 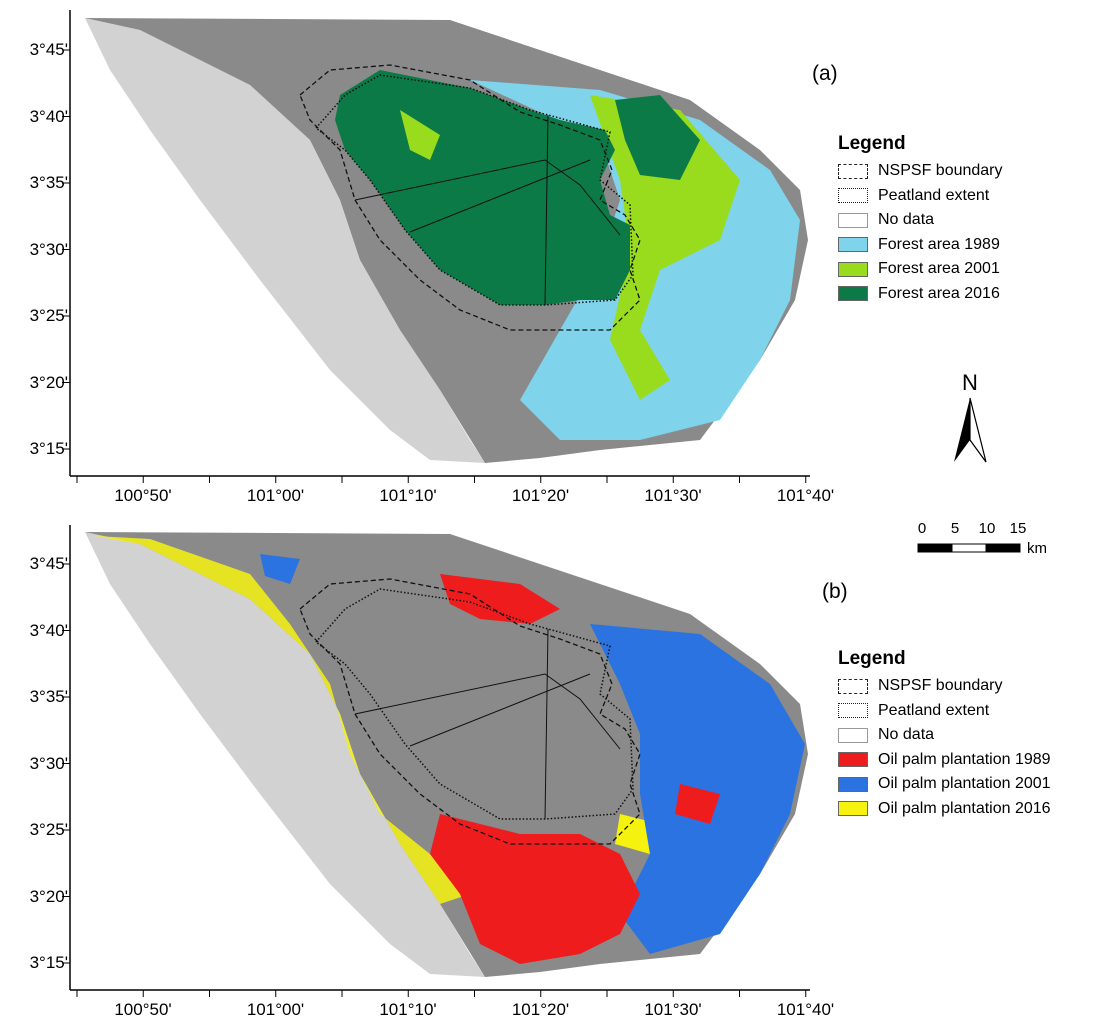 I want to click on scale-tick-3: 15, so click(x=1018, y=528).